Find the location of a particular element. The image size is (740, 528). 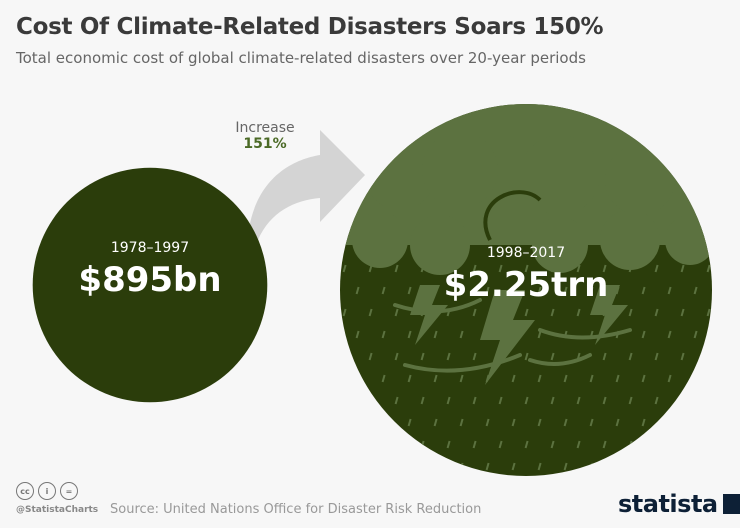

increase-value: 151% is located at coordinates (265, 144).